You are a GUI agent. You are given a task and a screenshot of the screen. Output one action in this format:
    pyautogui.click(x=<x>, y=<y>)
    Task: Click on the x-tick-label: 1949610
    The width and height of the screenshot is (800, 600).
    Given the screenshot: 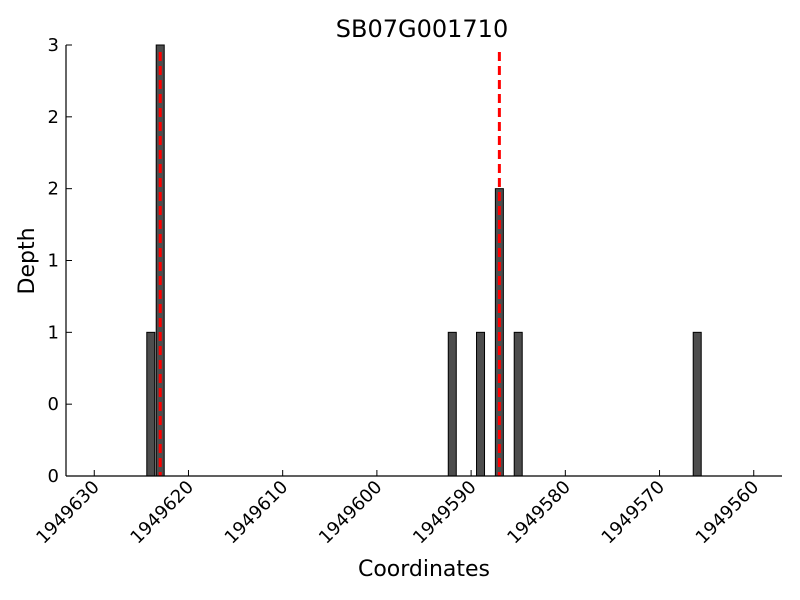 What is the action you would take?
    pyautogui.click(x=257, y=513)
    